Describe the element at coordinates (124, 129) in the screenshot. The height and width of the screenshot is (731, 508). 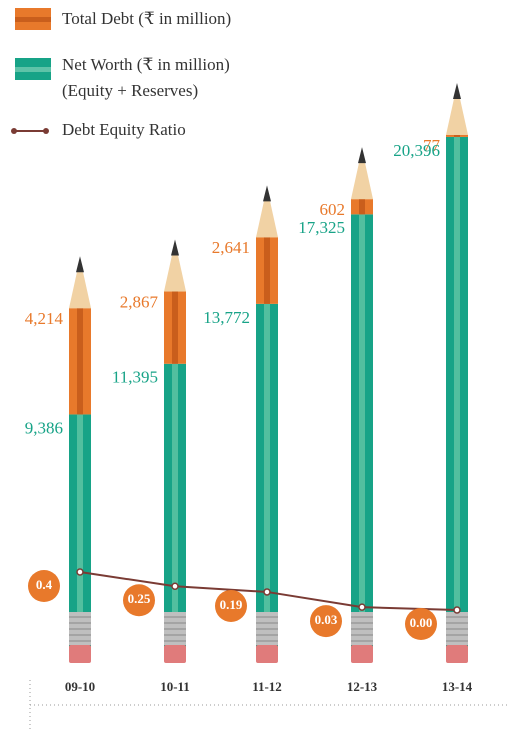
I see `legend-label: Debt Equity Ratio` at that location.